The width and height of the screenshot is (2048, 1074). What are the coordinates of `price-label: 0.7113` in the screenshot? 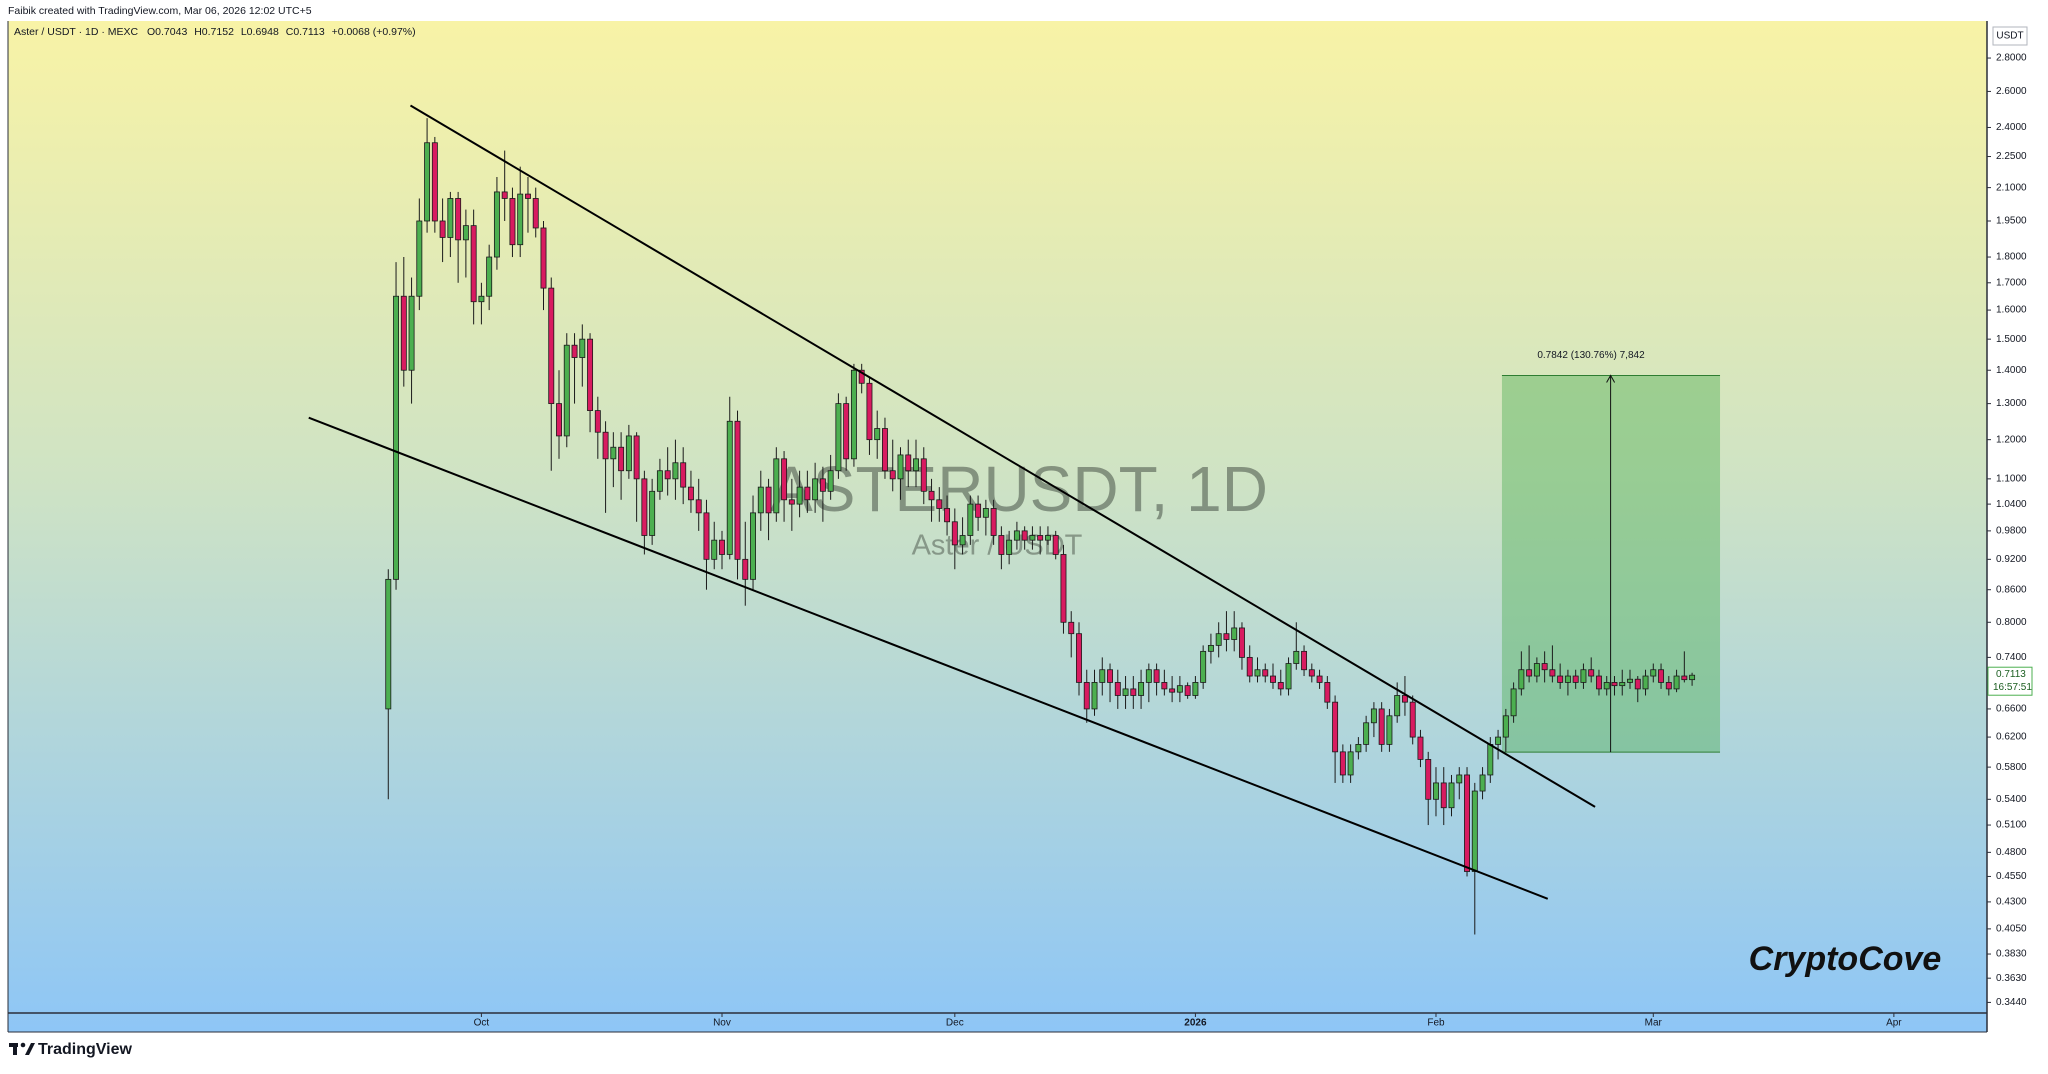 It's located at (2011, 674).